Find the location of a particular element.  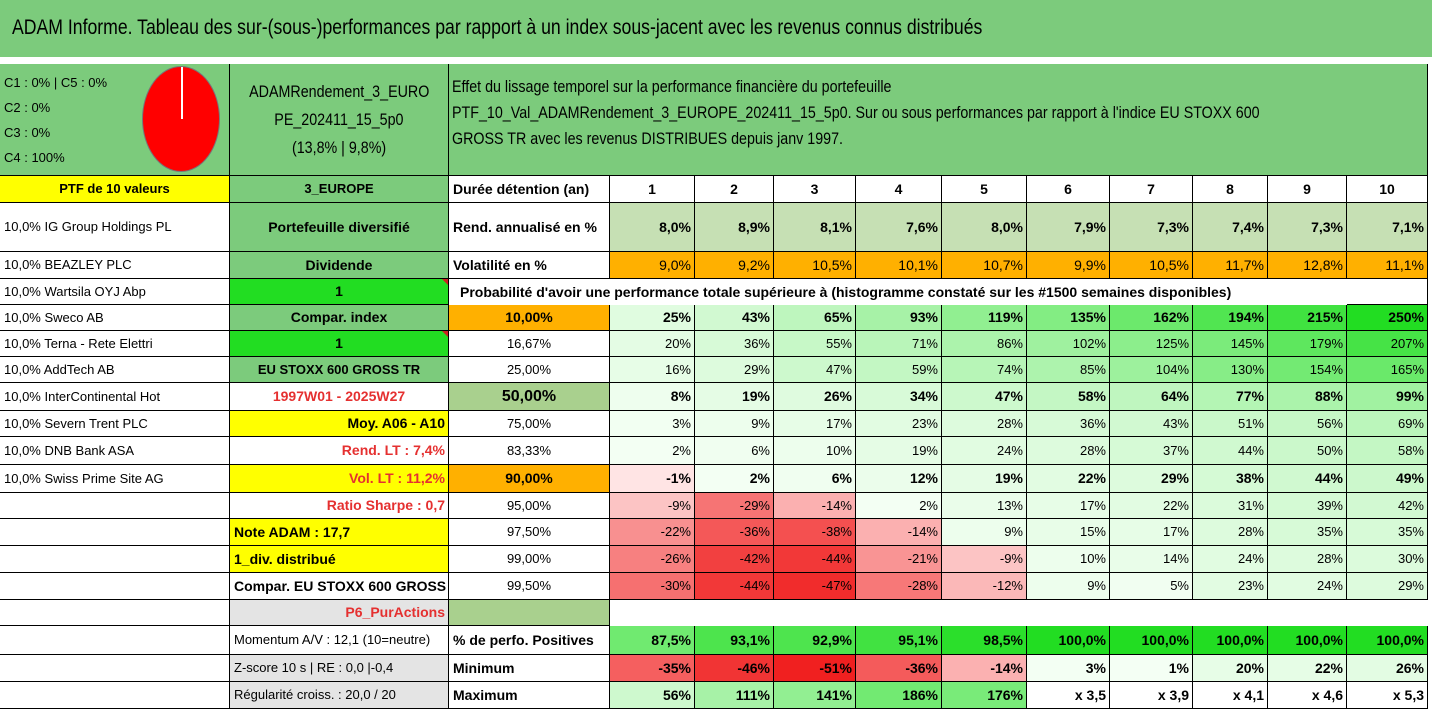

probability-value: 28% is located at coordinates (1307, 559).